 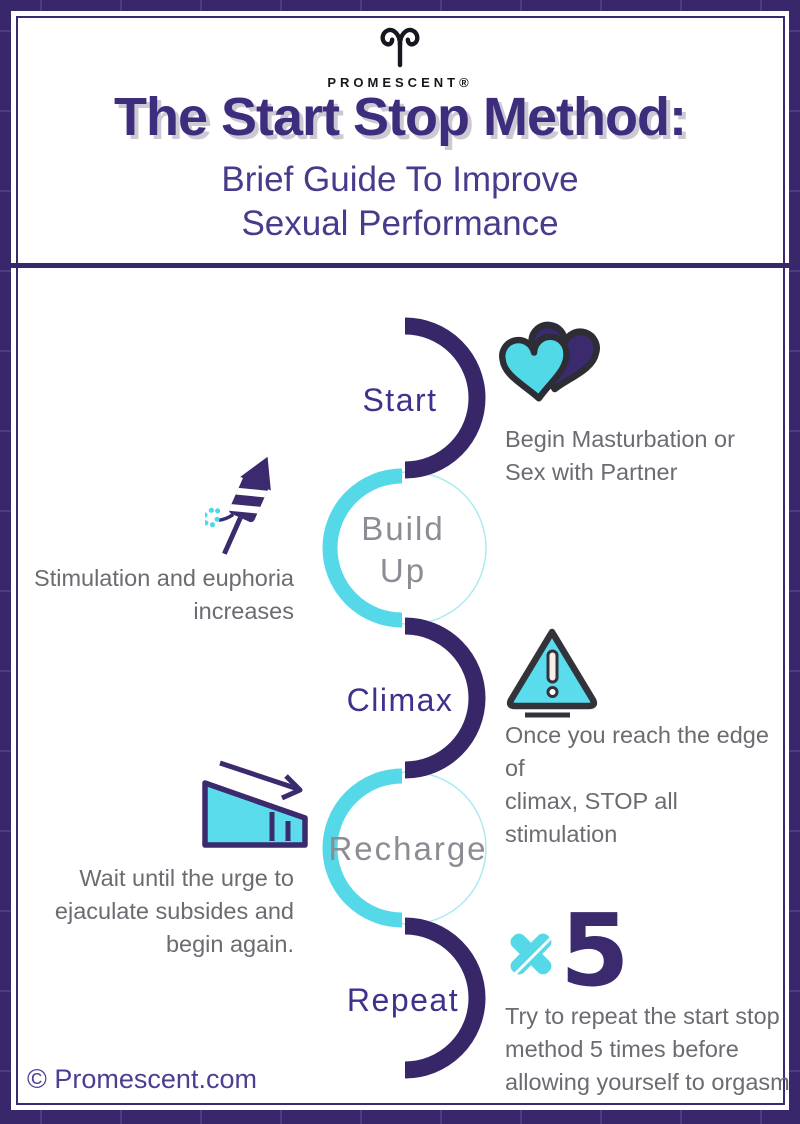 What do you see at coordinates (620, 455) in the screenshot?
I see `step-desc-start: Begin Masturbation or Sex with Partner` at bounding box center [620, 455].